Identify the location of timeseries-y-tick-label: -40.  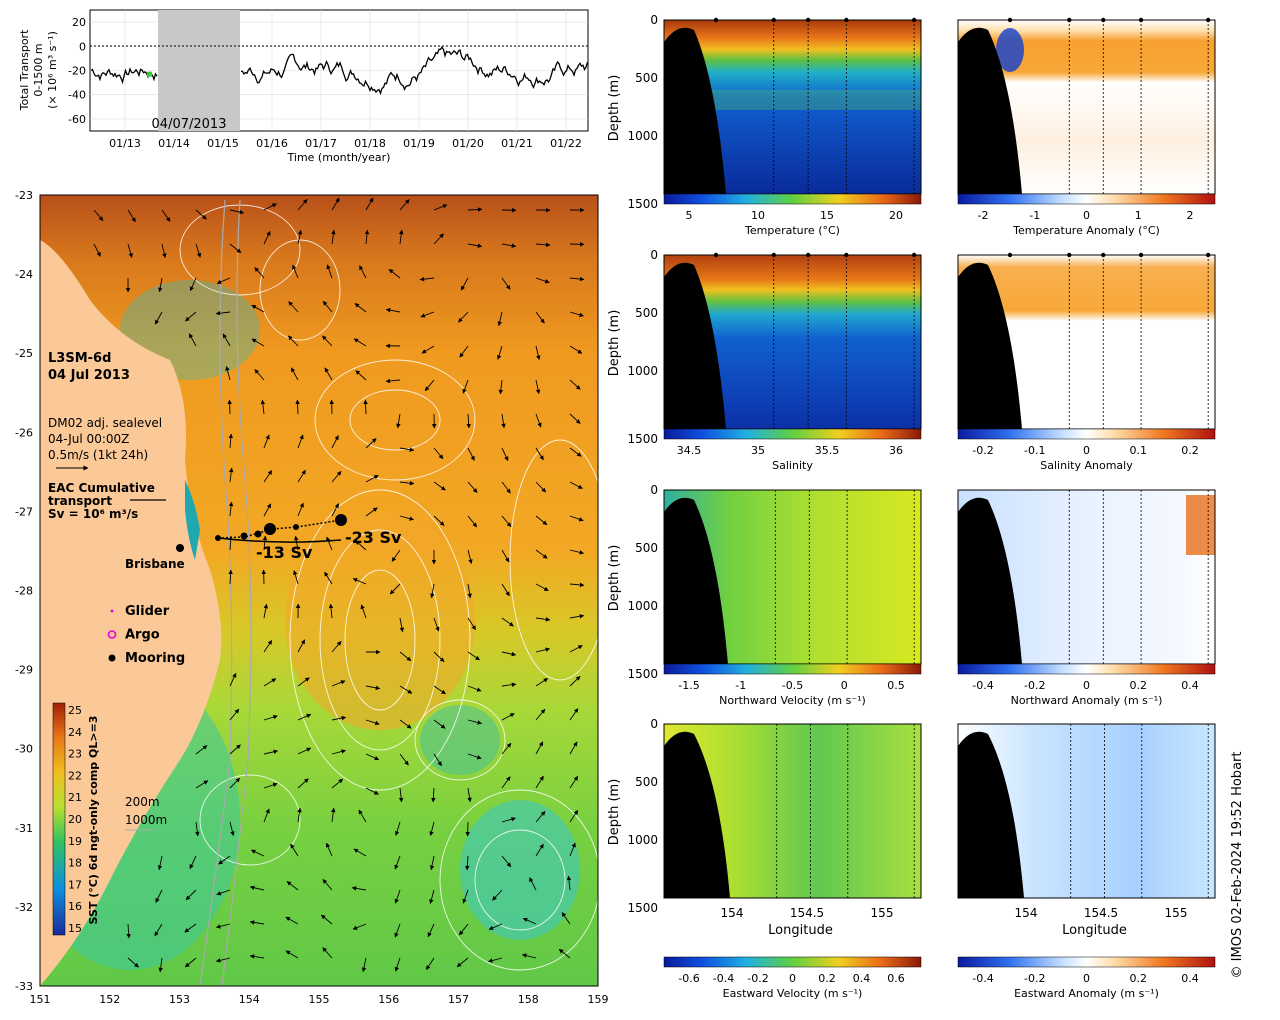
(77, 95).